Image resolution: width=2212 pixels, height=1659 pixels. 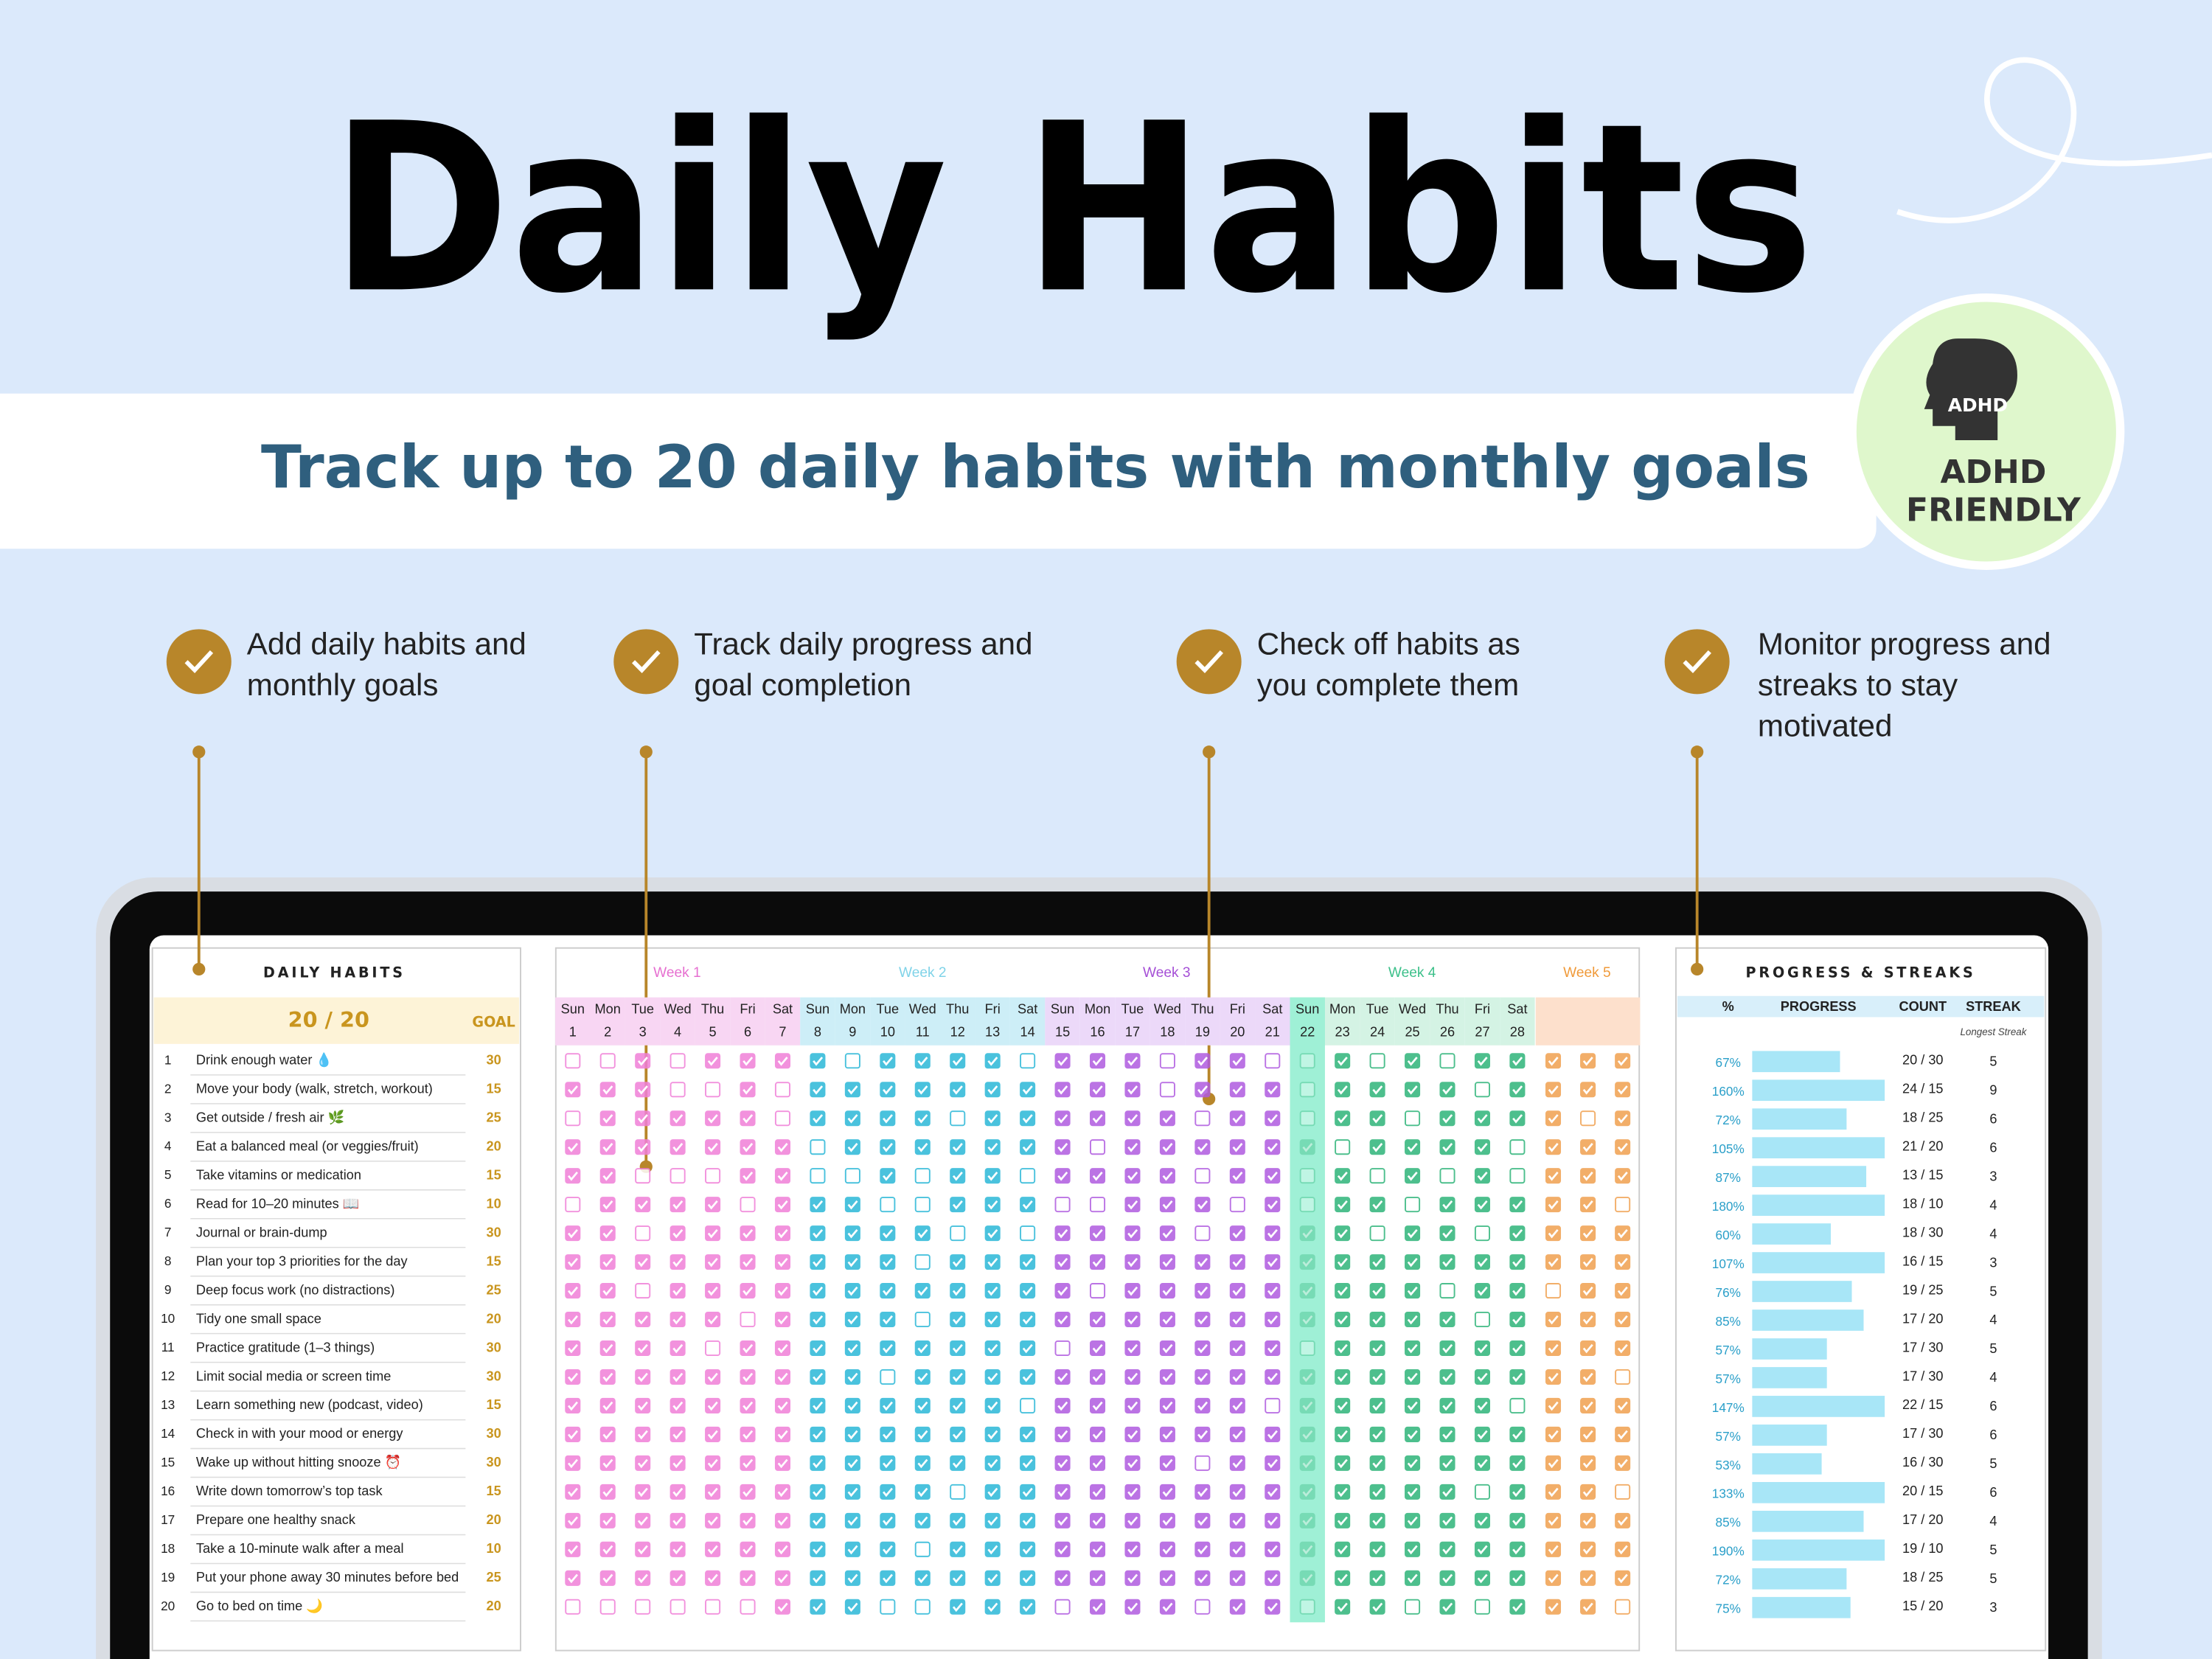 I want to click on streak: 3, so click(x=1993, y=1262).